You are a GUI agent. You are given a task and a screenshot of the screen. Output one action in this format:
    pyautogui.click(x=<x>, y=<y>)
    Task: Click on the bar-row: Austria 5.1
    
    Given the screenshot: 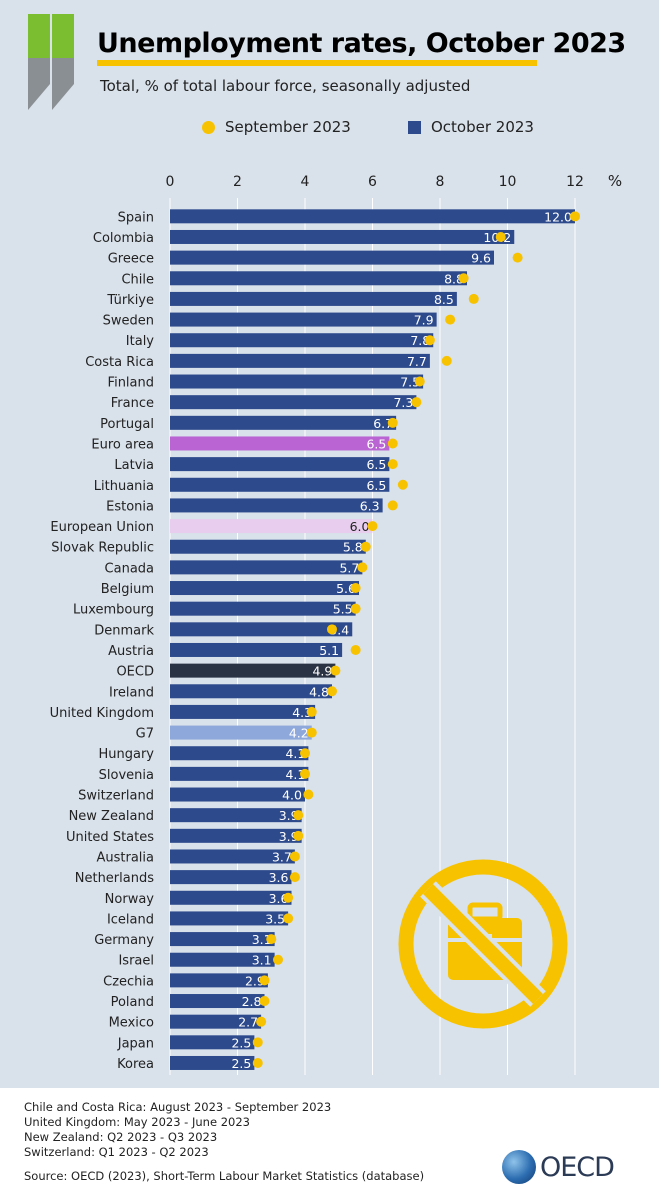 What is the action you would take?
    pyautogui.click(x=234, y=650)
    